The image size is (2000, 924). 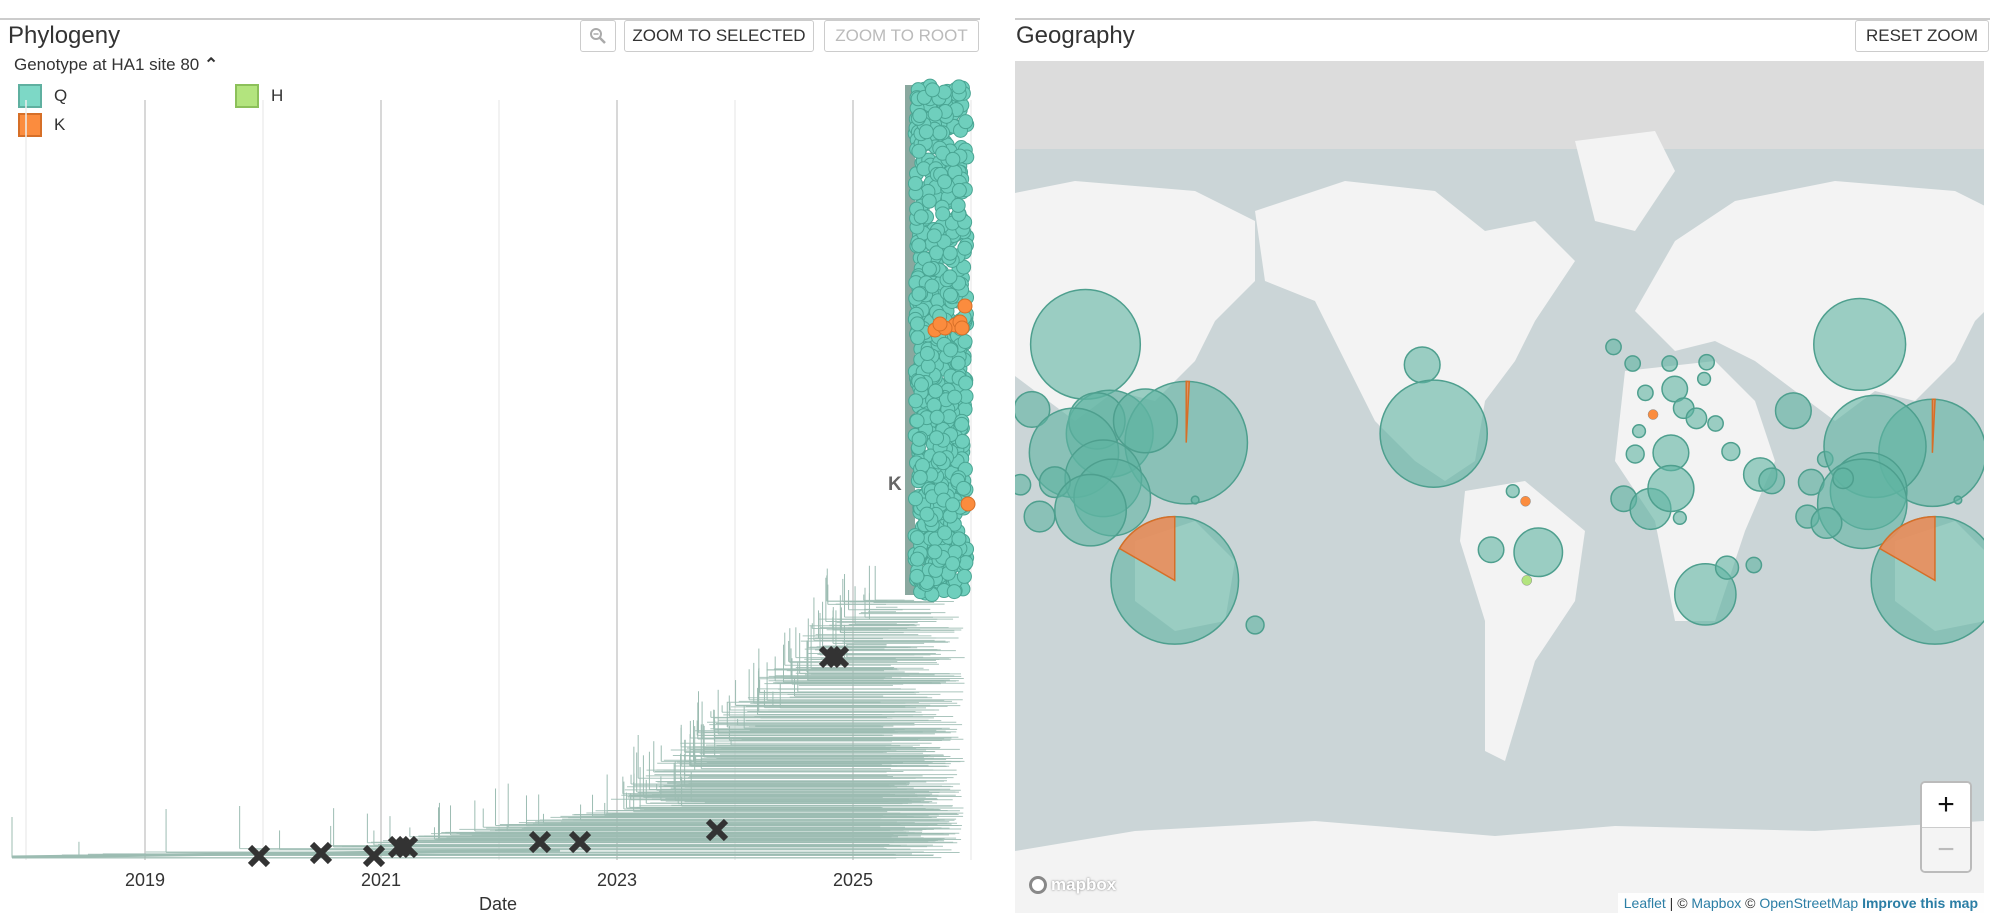 What do you see at coordinates (719, 36) in the screenshot?
I see `zoom-to-selected-button: ZOOM TO SELECTED` at bounding box center [719, 36].